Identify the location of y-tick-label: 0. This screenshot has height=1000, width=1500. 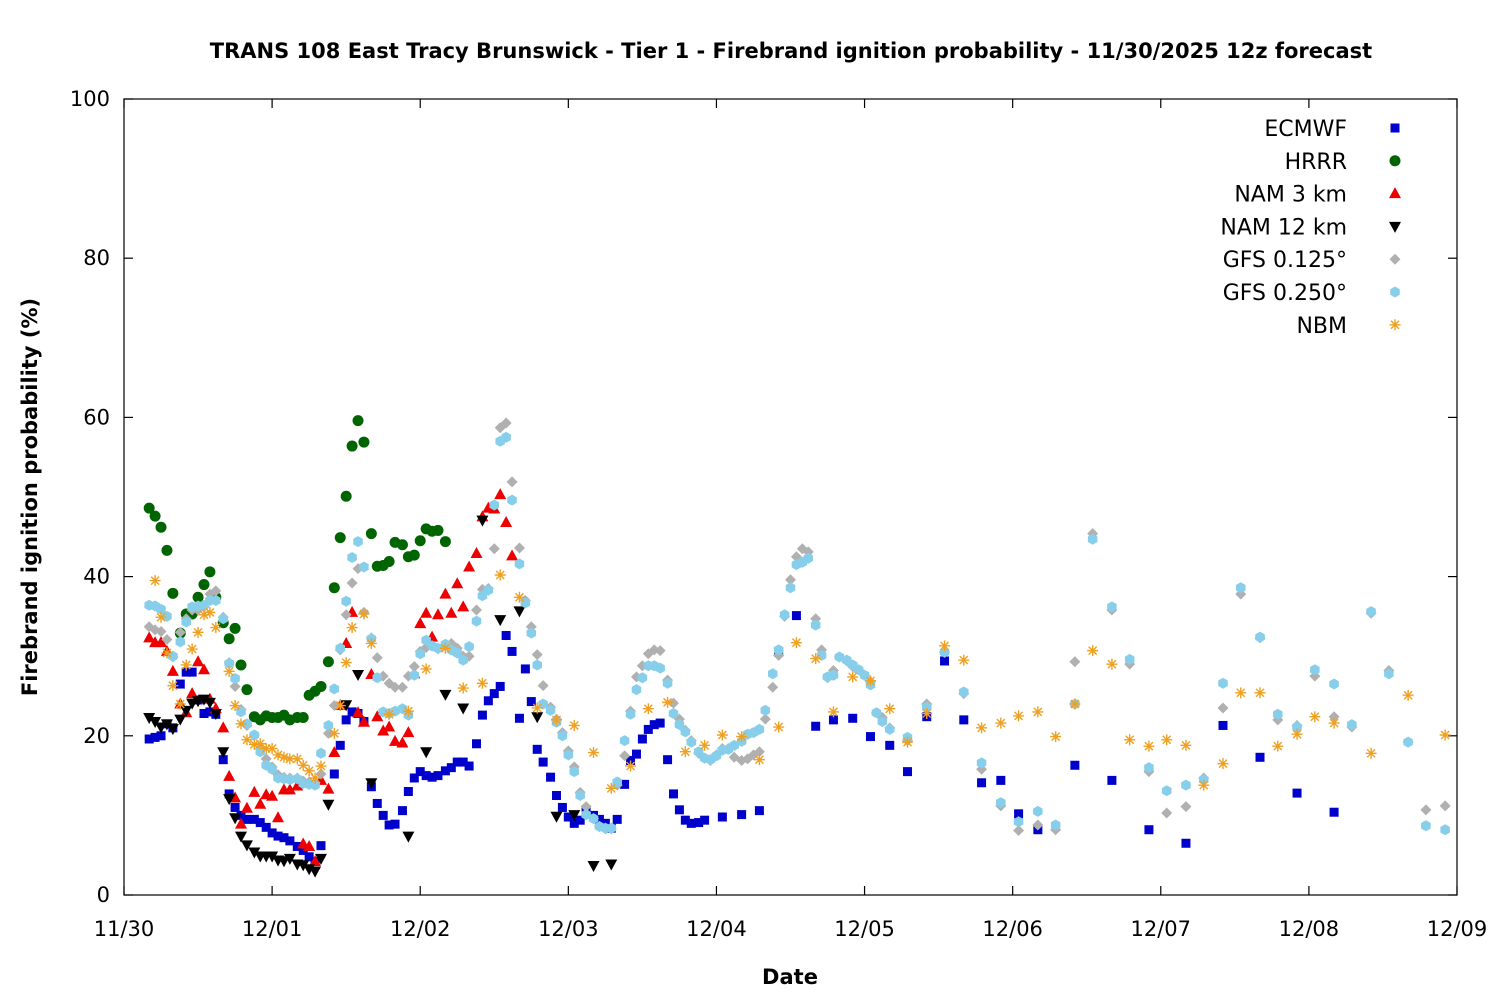
(103, 895).